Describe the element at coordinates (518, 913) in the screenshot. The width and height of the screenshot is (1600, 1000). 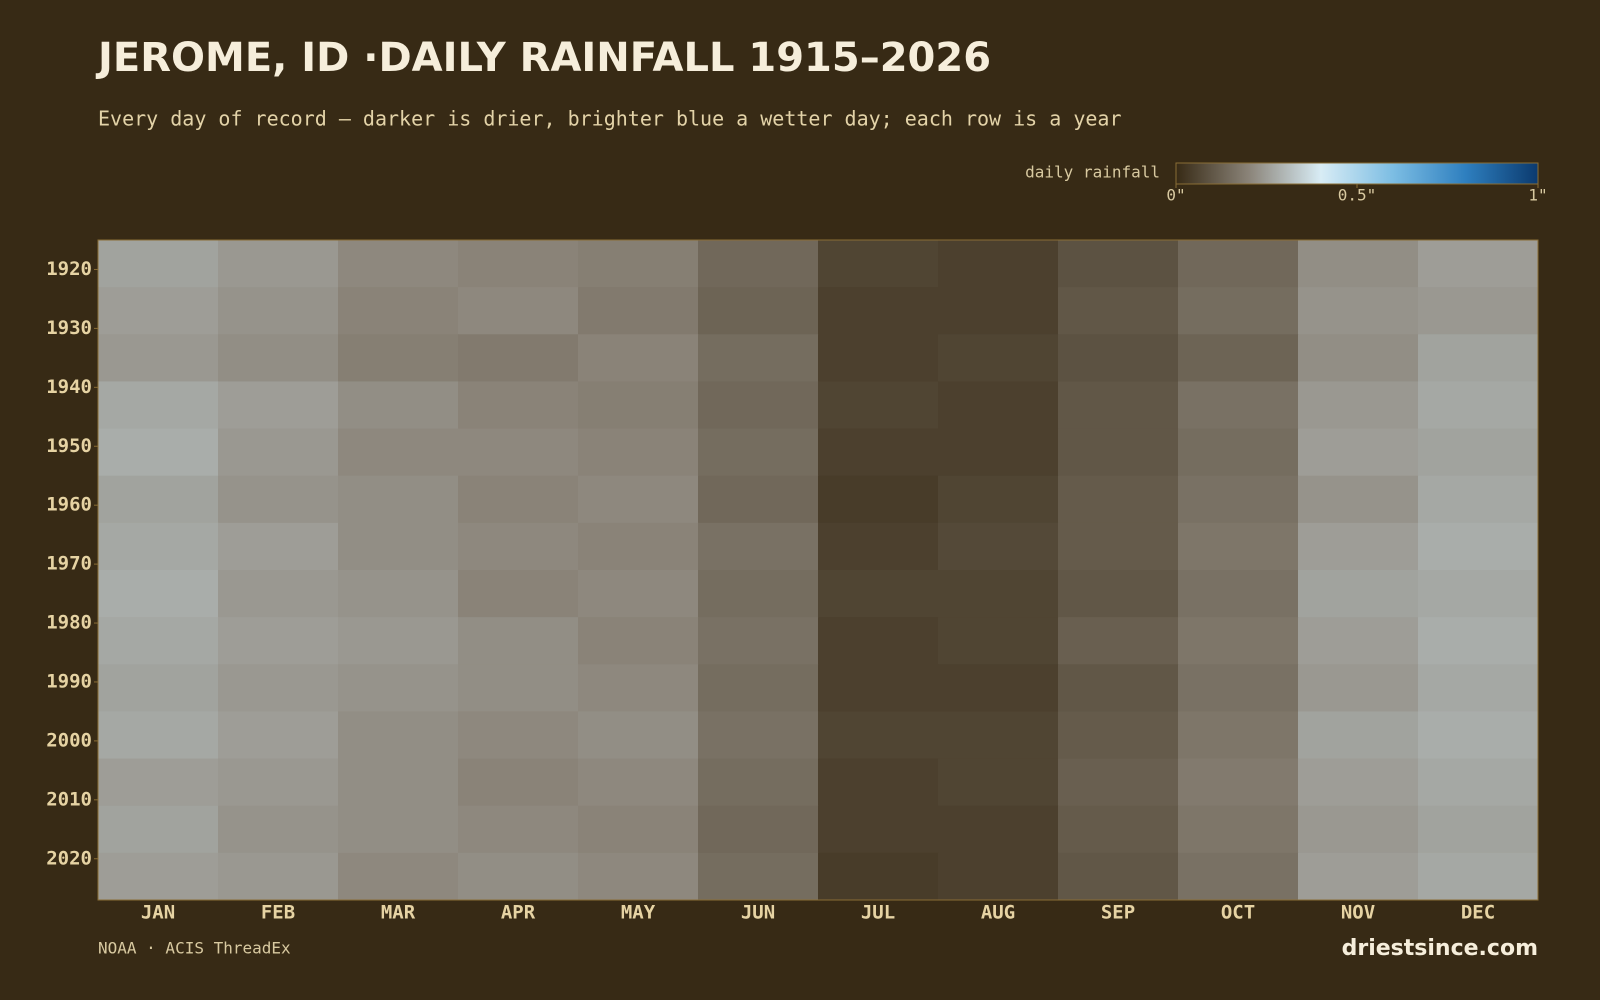
I see `x-tick-label: APR` at that location.